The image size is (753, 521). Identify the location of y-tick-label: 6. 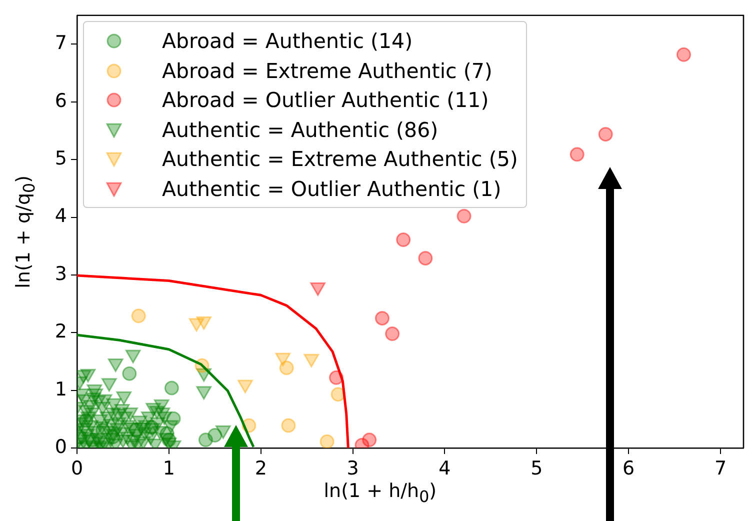
(60, 101).